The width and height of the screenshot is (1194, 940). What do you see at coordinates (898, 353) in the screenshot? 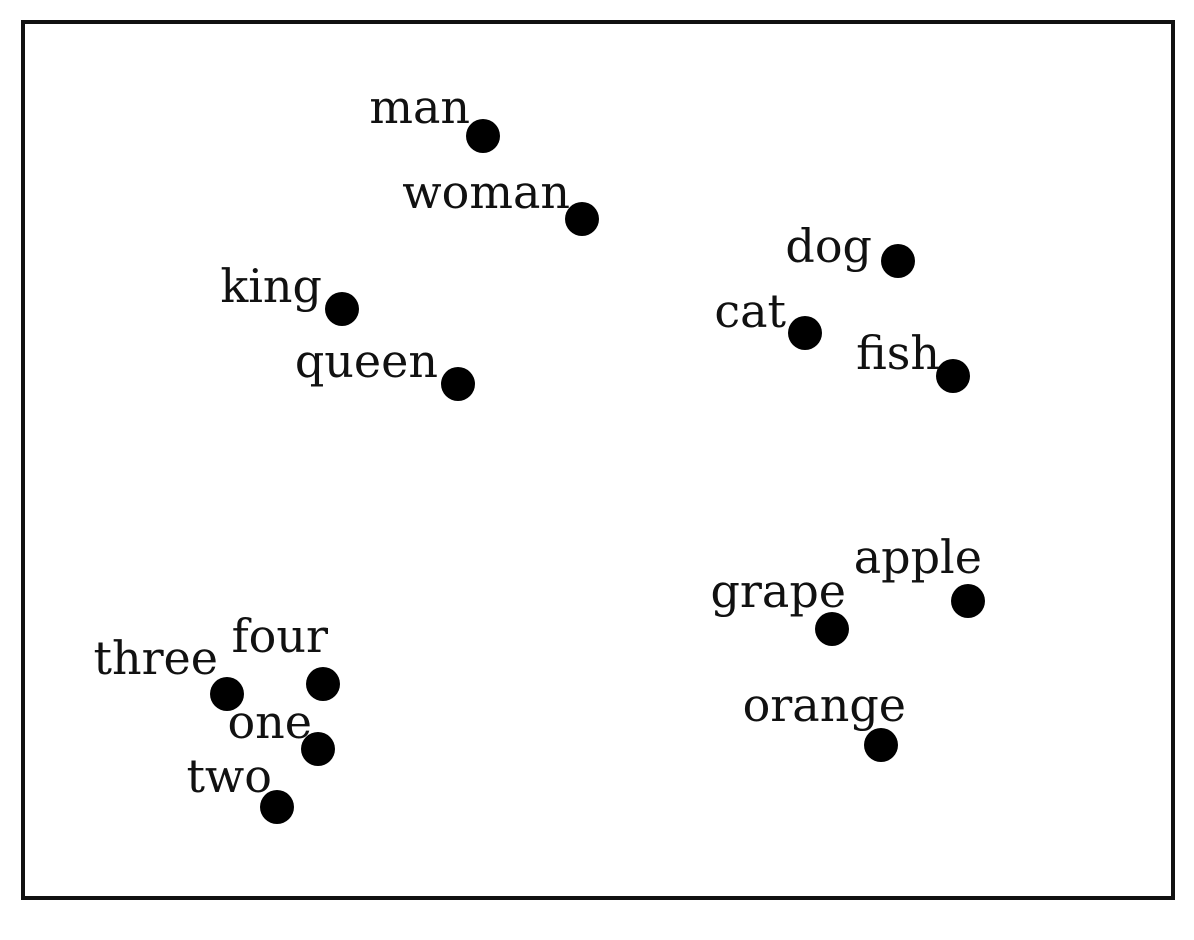
I see `label-fish: fish` at bounding box center [898, 353].